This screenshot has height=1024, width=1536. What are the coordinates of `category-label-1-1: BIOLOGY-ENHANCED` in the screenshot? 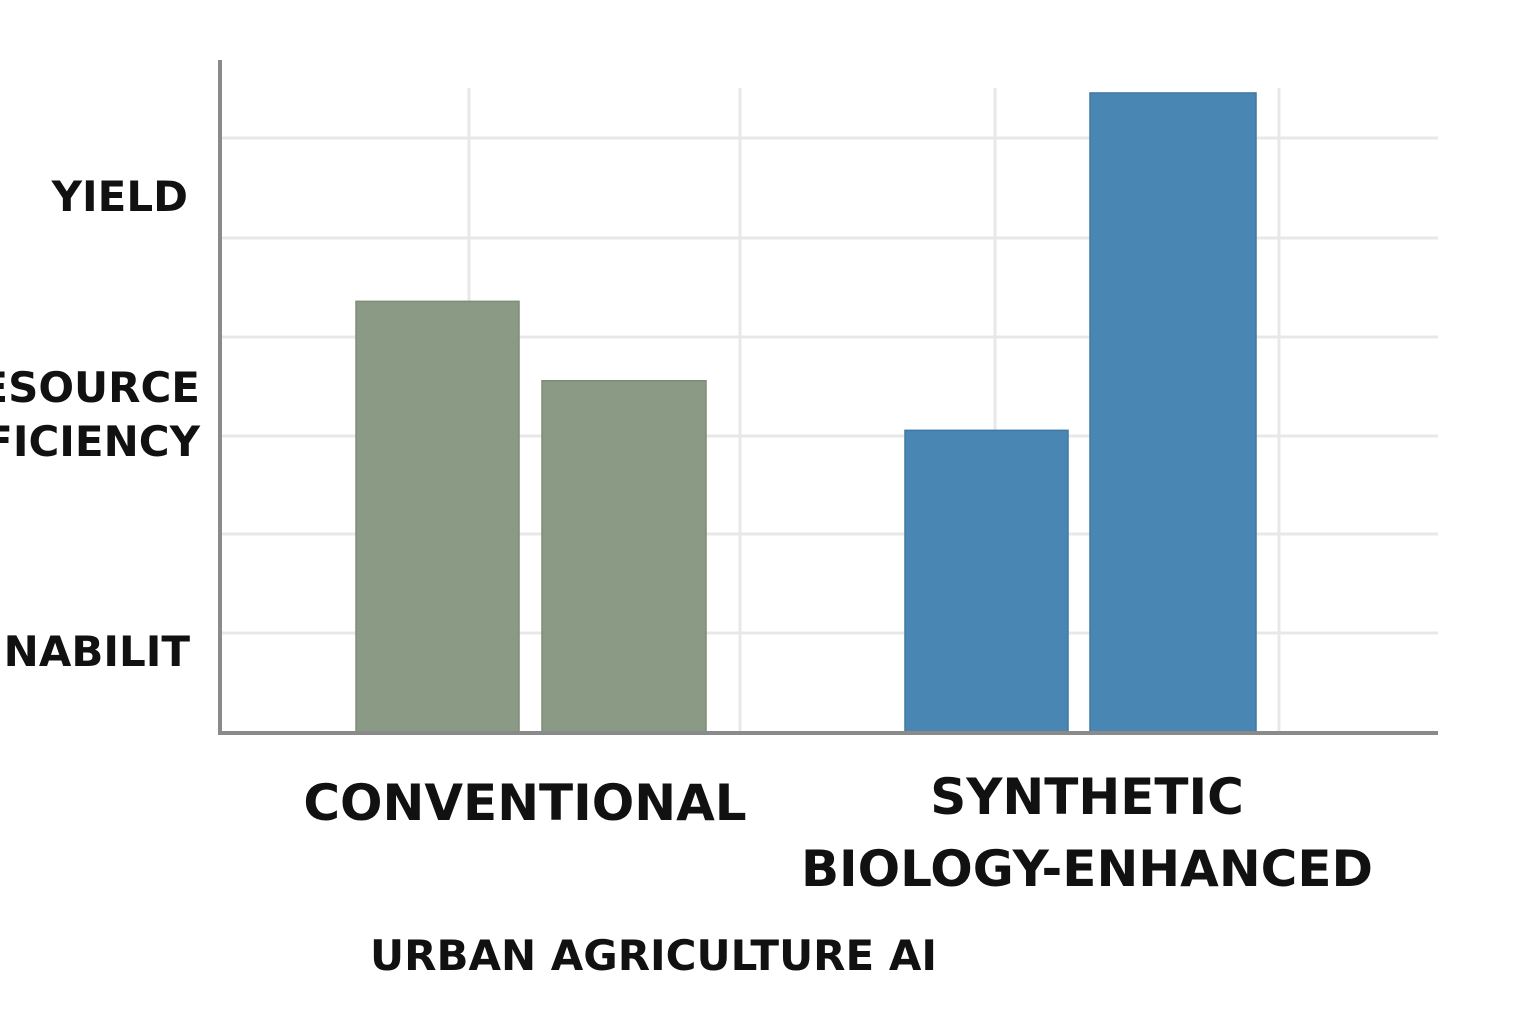 It's located at (1087, 869).